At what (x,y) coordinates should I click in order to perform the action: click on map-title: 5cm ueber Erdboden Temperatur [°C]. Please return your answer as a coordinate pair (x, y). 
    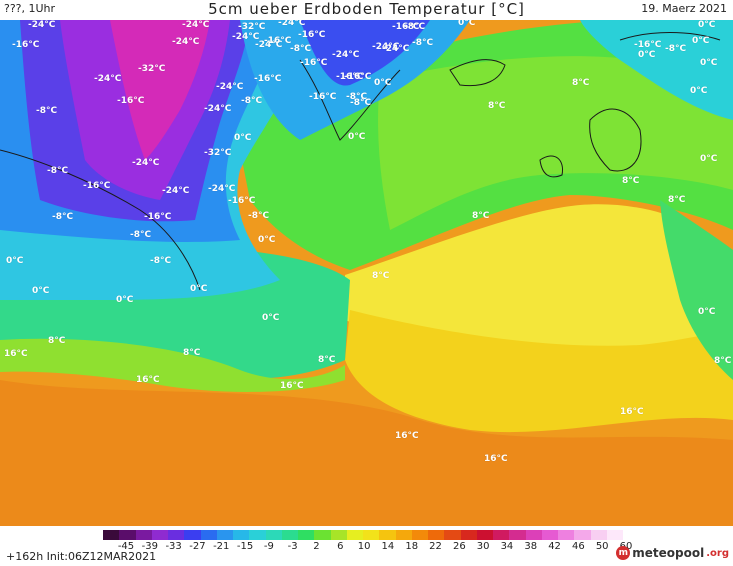
    Looking at the image, I should click on (366, 9).